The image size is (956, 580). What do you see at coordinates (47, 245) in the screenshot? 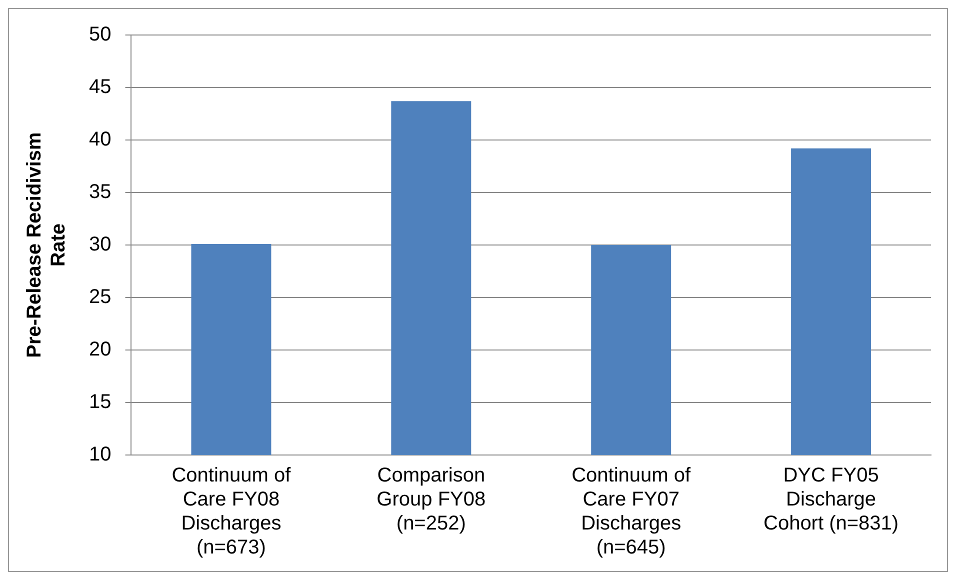
I see `y-axis-title: Pre-Release Recidivism Rate` at bounding box center [47, 245].